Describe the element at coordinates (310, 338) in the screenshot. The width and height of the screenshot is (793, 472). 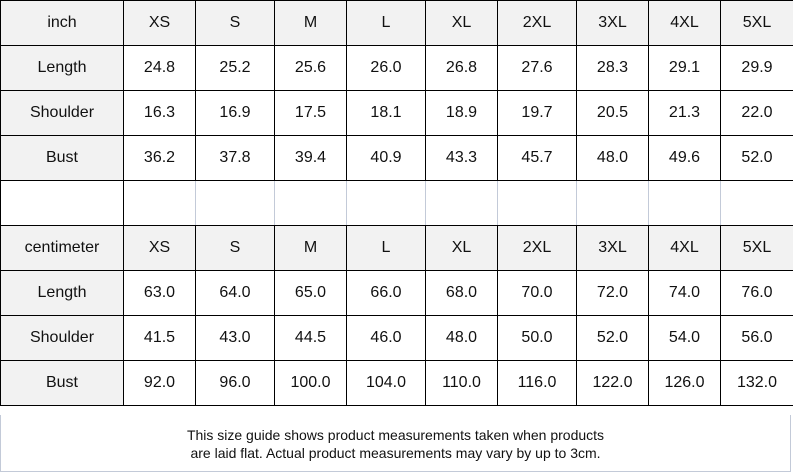
I see `measurement-value: 44.5` at that location.